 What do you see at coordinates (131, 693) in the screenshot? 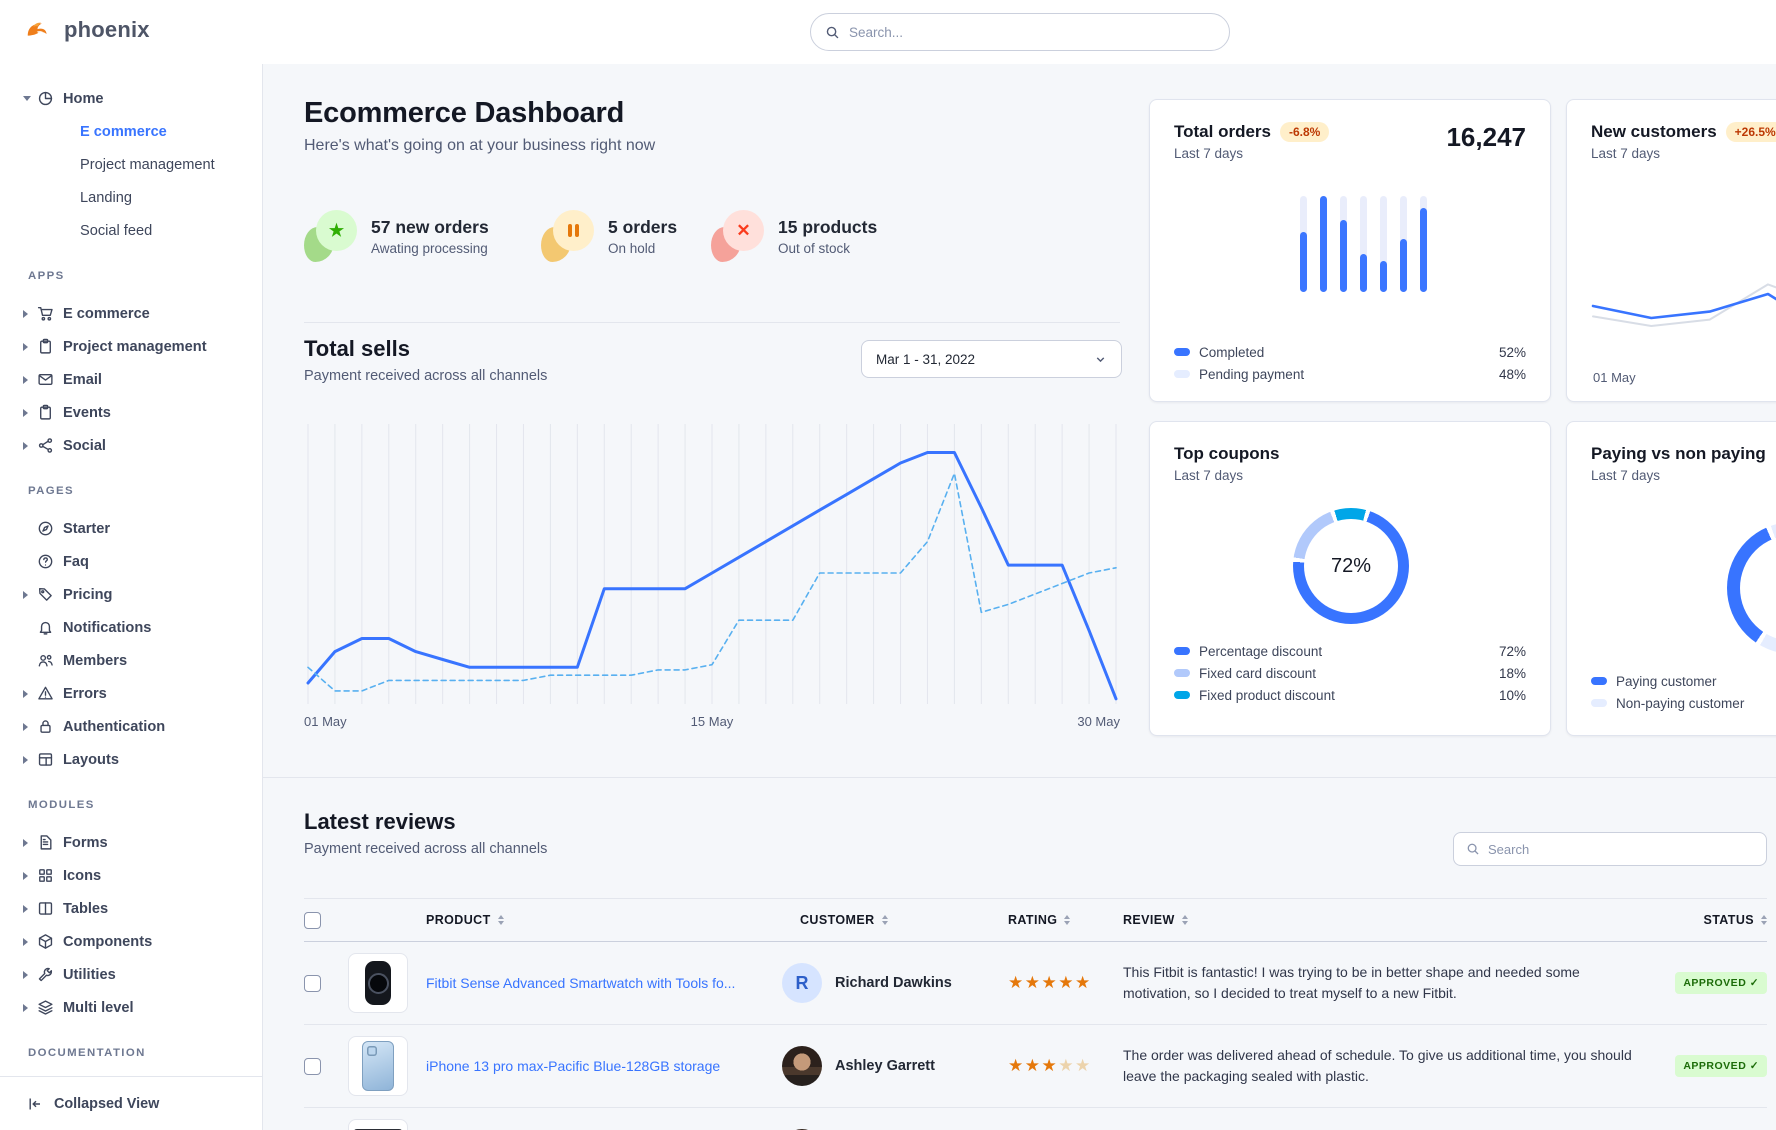
I see `sidebar-item-errors: Errors` at bounding box center [131, 693].